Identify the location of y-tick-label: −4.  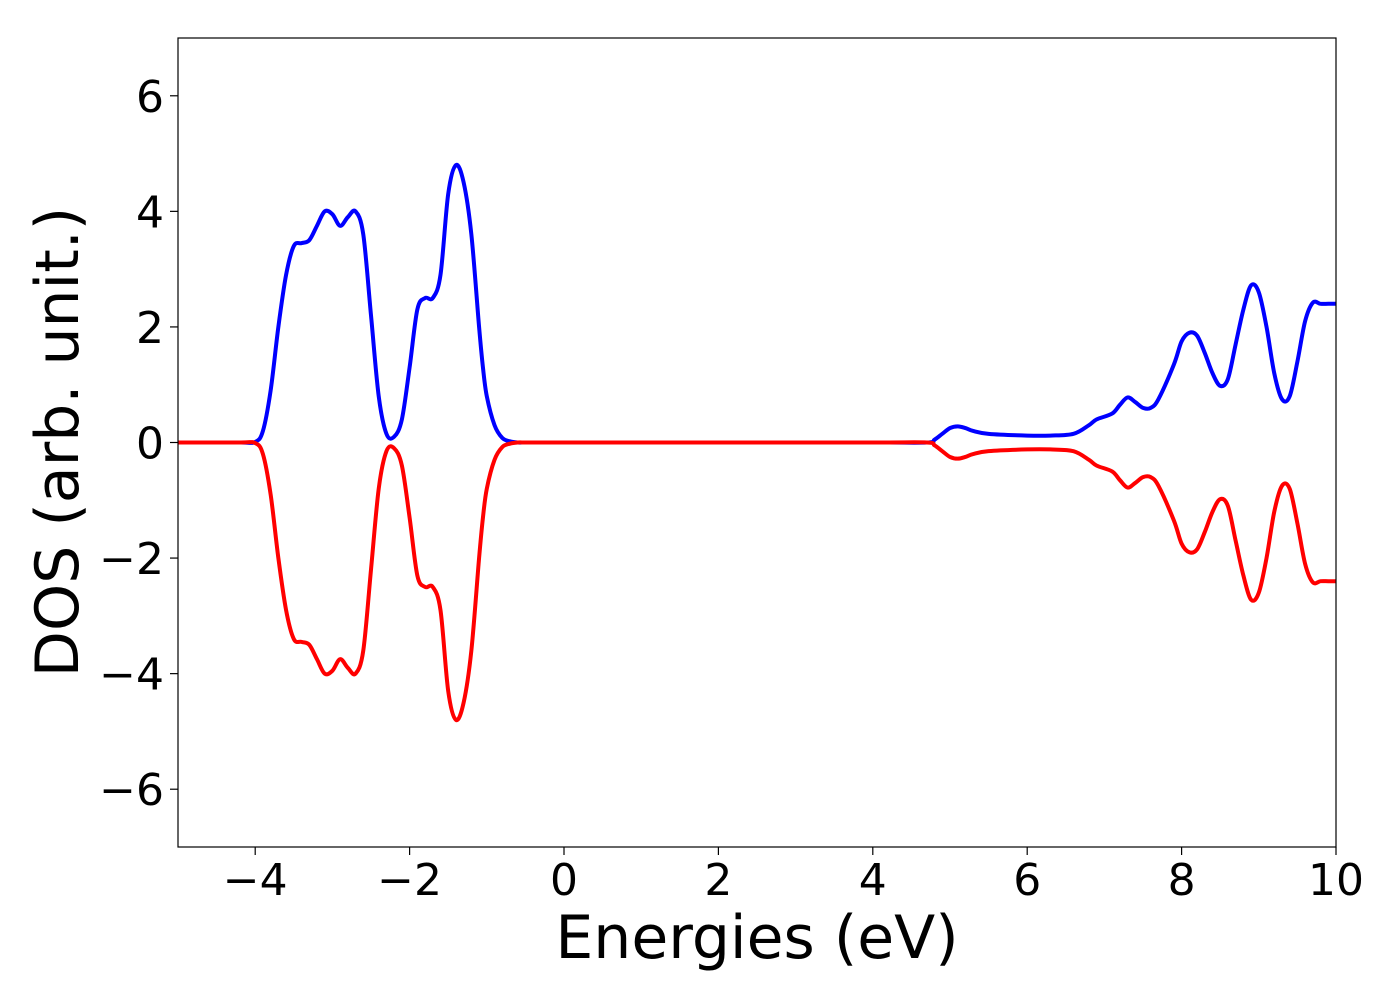
(131, 675).